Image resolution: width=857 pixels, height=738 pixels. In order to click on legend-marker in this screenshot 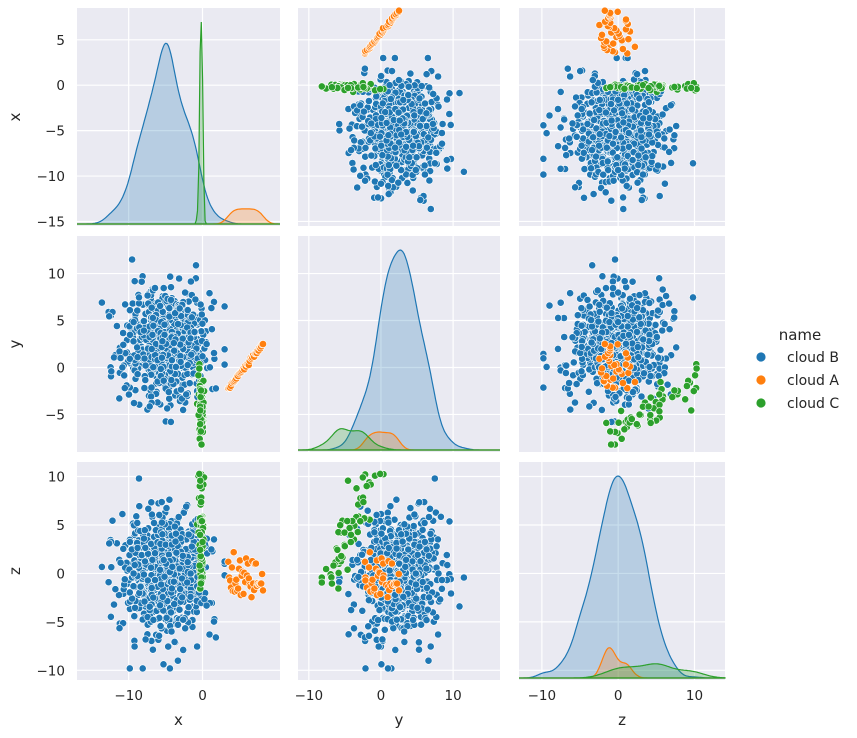, I will do `click(761, 403)`.